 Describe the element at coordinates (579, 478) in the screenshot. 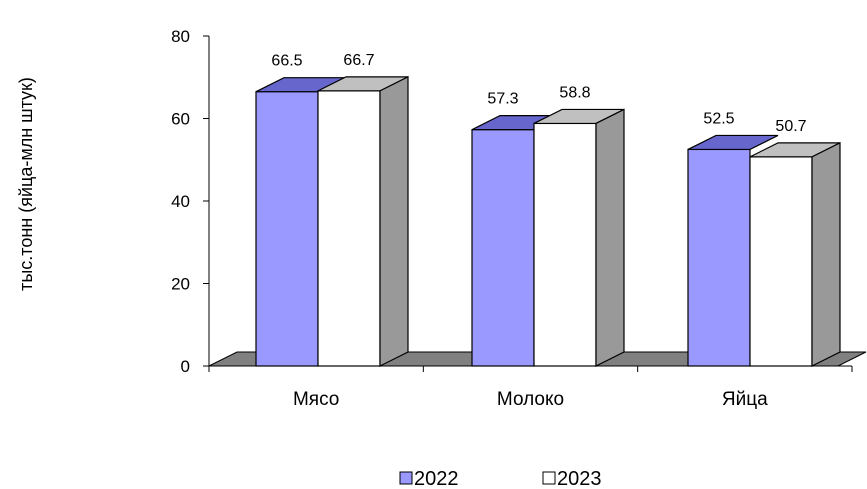

I see `legend-label: 2023` at that location.